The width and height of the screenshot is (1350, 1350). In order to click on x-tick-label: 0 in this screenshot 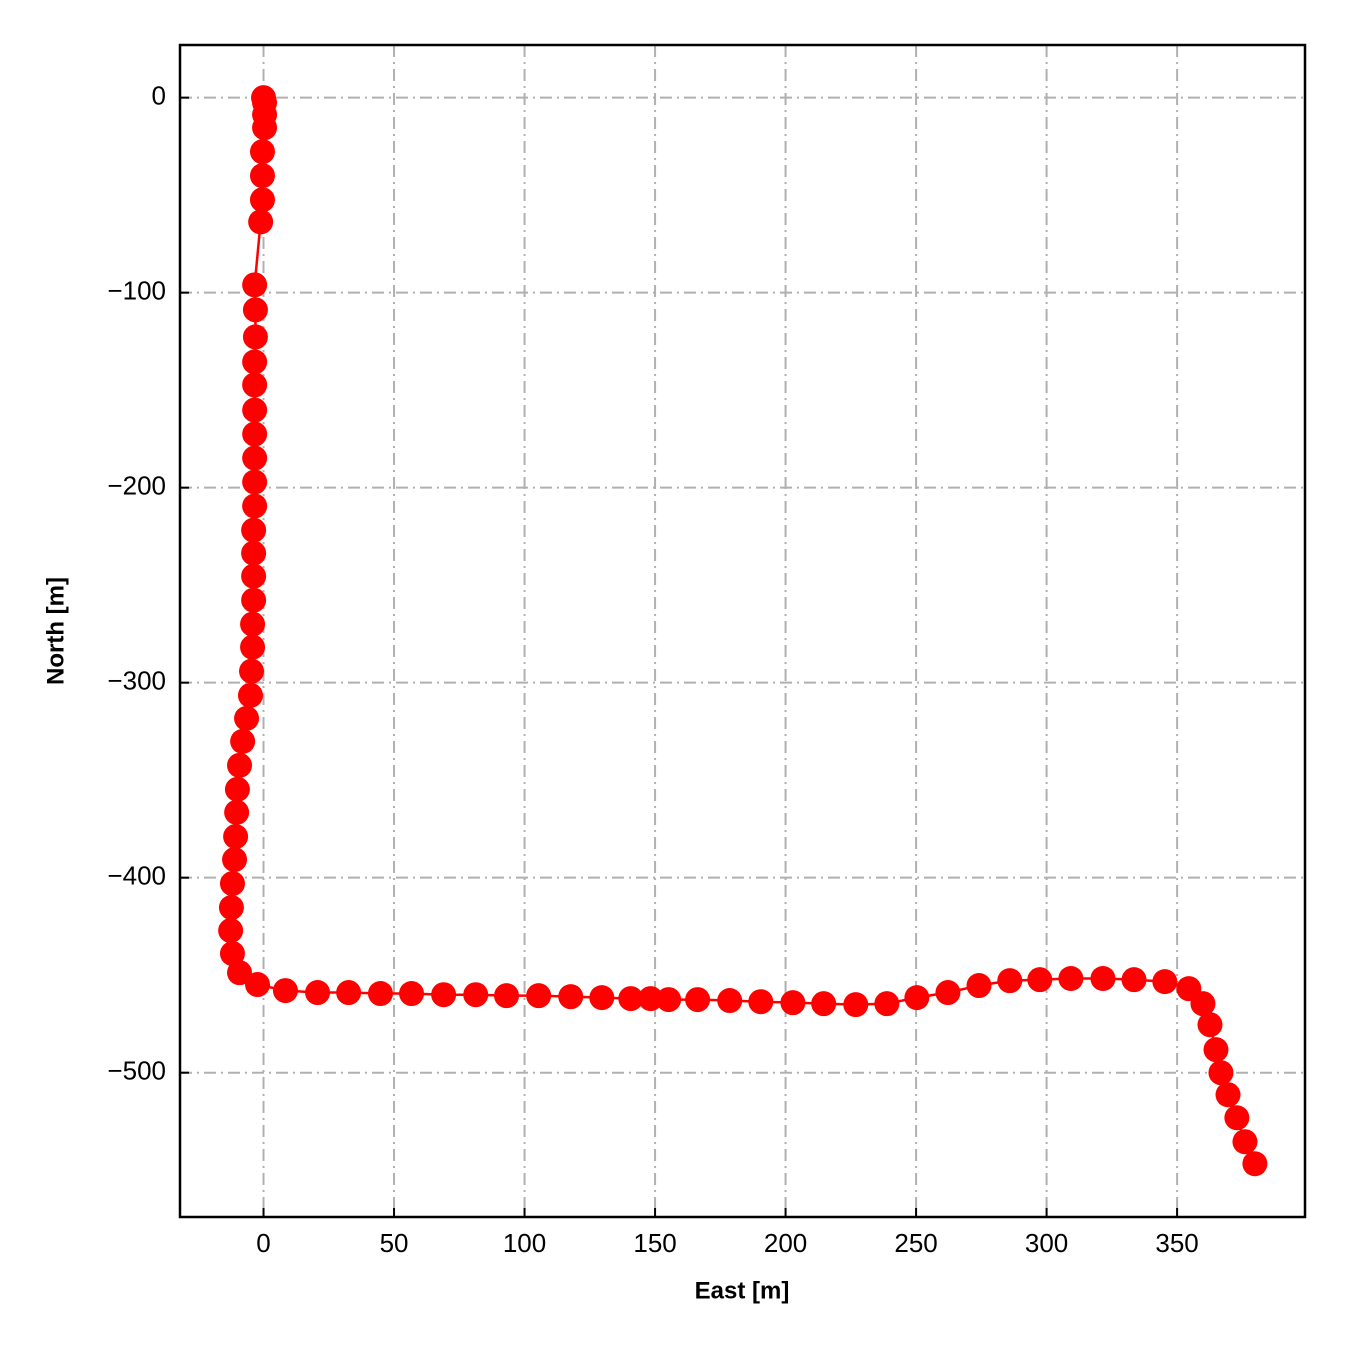, I will do `click(263, 1243)`.